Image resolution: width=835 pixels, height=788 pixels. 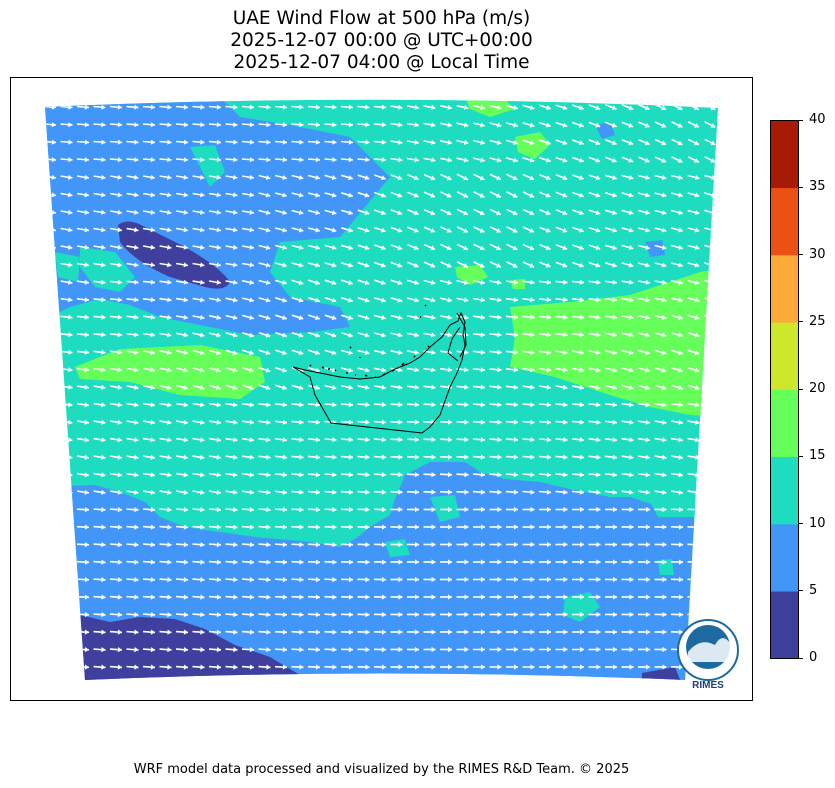 What do you see at coordinates (369, 341) in the screenshot?
I see `uae-islands` at bounding box center [369, 341].